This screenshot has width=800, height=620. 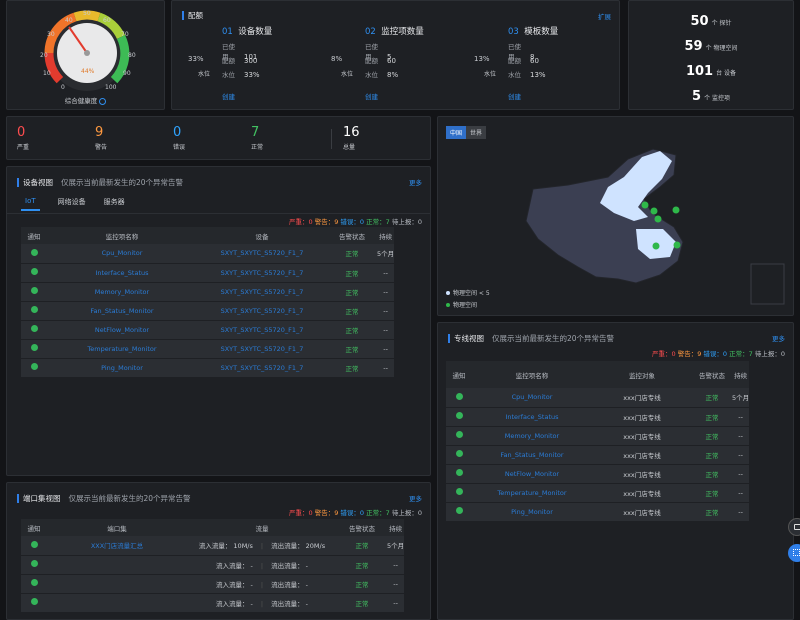 I want to click on th-status: 告警状态, so click(x=362, y=527).